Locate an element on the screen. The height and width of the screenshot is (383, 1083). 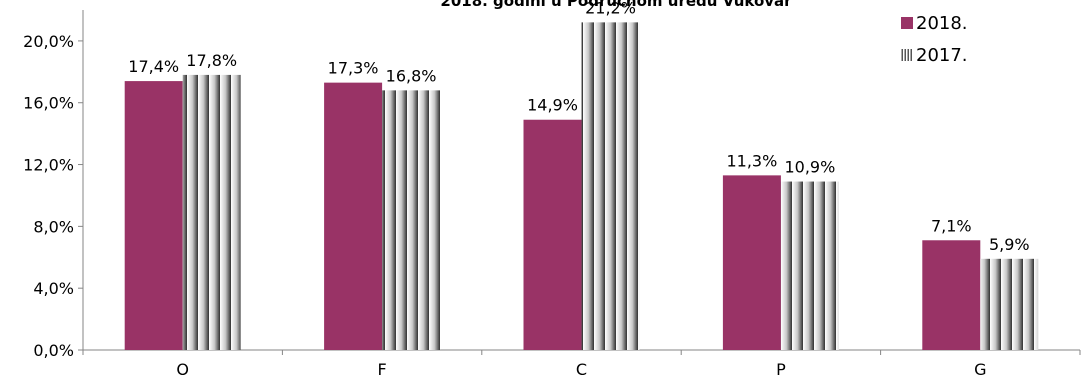
chart-title: 2018. godini u Područnom uredu Vukovar is located at coordinates (616, 5).